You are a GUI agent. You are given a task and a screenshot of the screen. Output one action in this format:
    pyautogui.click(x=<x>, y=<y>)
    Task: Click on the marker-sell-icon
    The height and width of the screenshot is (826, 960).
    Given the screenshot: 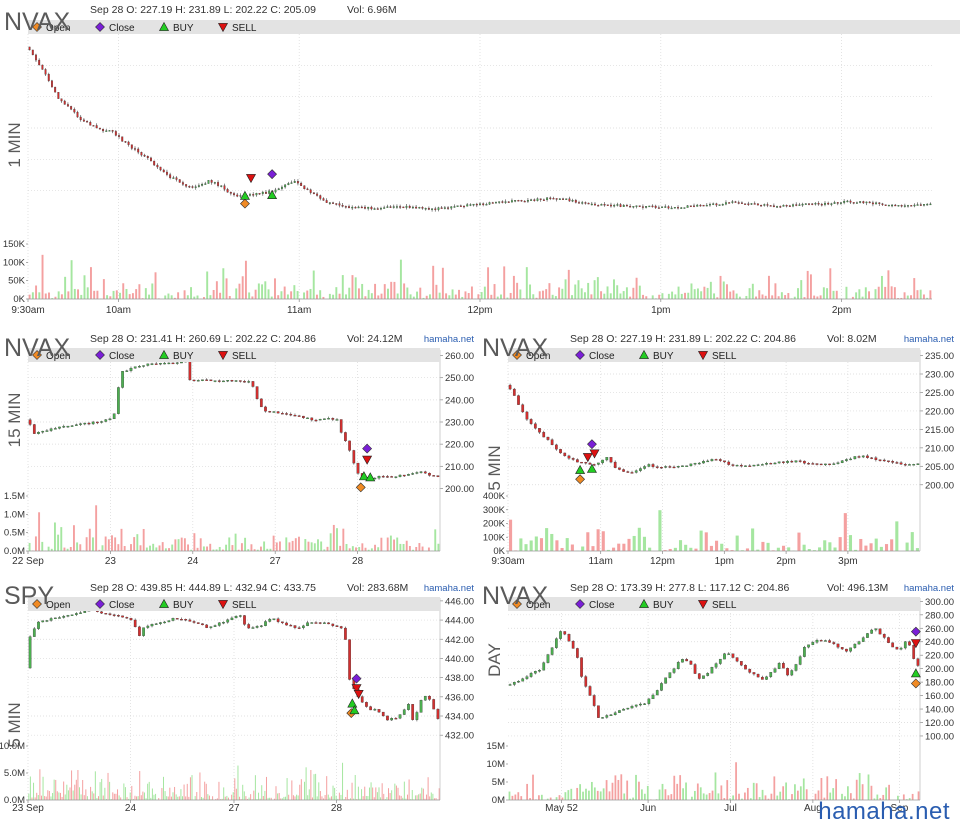 What is the action you would take?
    pyautogui.click(x=367, y=460)
    